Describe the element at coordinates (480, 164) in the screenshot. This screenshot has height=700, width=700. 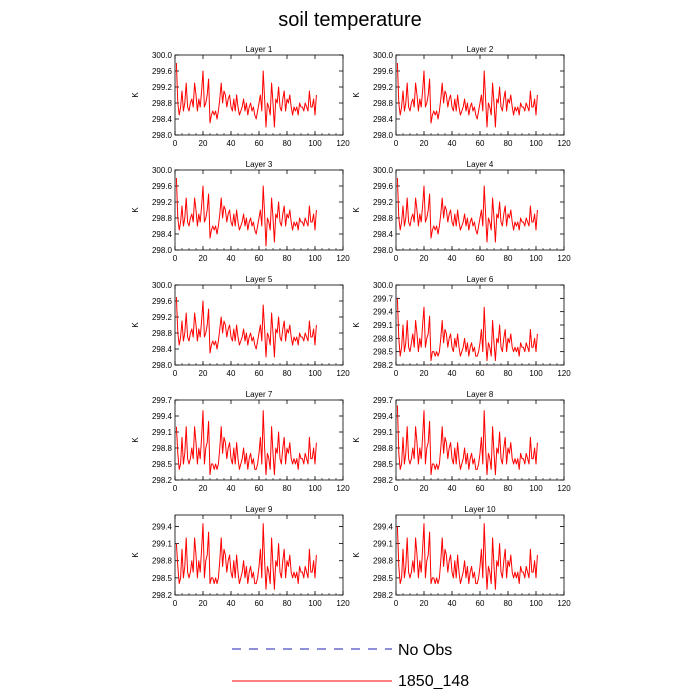
I see `panel-title: Layer 4` at that location.